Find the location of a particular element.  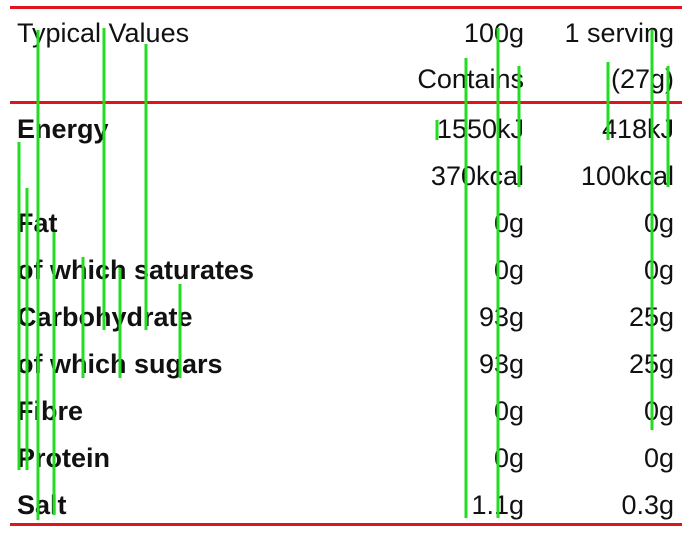

table-row: 370kcal 100kcal is located at coordinates (345, 176).